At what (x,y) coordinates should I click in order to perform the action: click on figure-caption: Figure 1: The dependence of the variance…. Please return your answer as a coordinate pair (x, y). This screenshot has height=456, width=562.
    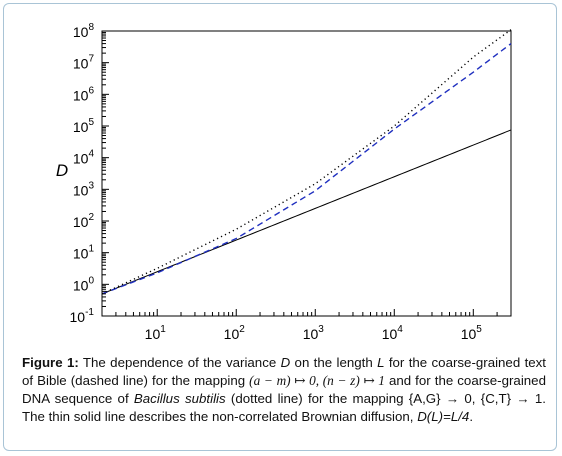
    Looking at the image, I should click on (284, 390).